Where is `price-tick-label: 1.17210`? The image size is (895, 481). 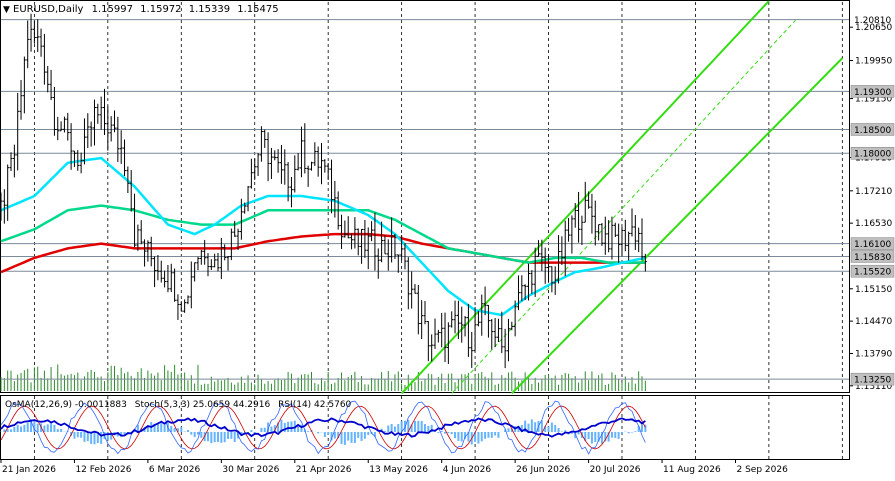 price-tick-label: 1.17210 is located at coordinates (873, 192).